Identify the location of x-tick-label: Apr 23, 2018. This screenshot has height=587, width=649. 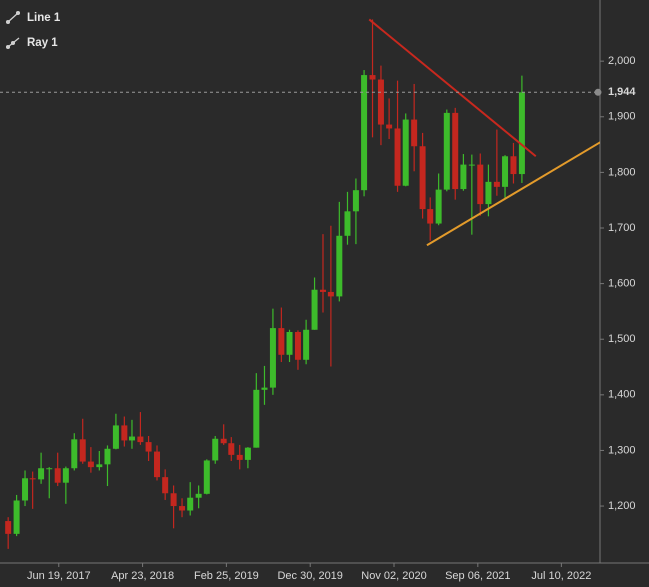
(142, 576).